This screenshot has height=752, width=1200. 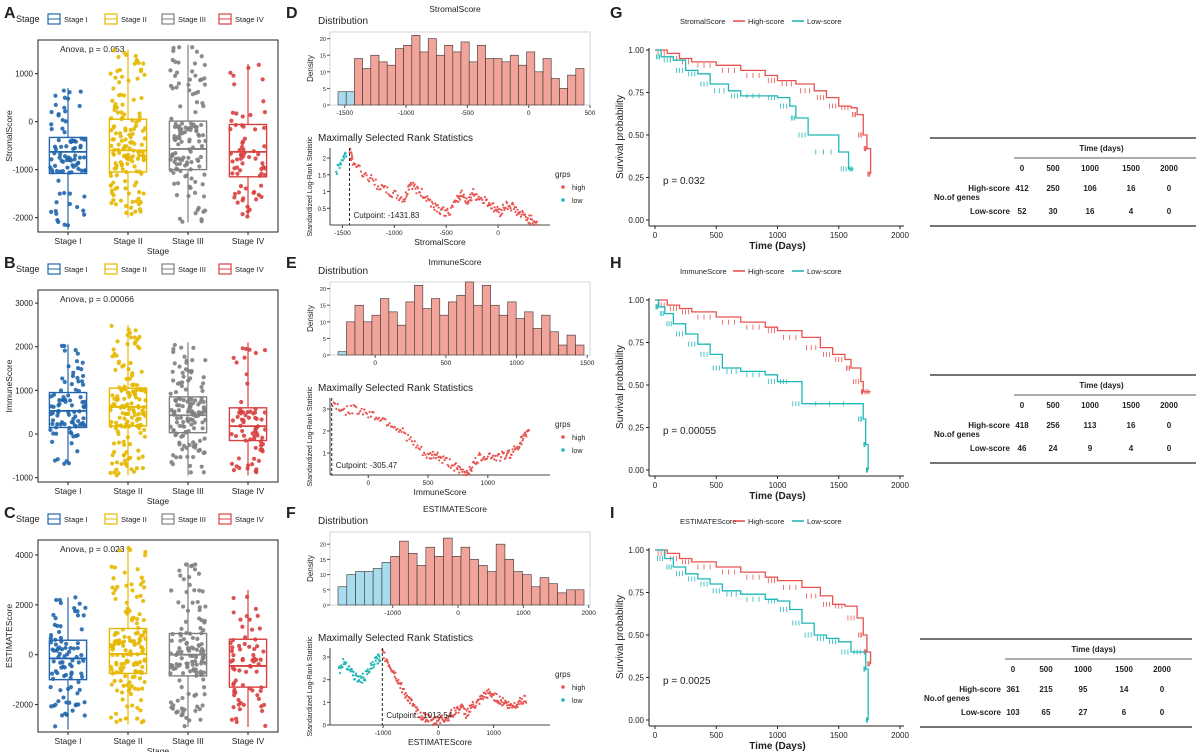 I want to click on panel-letter: B, so click(x=10, y=263).